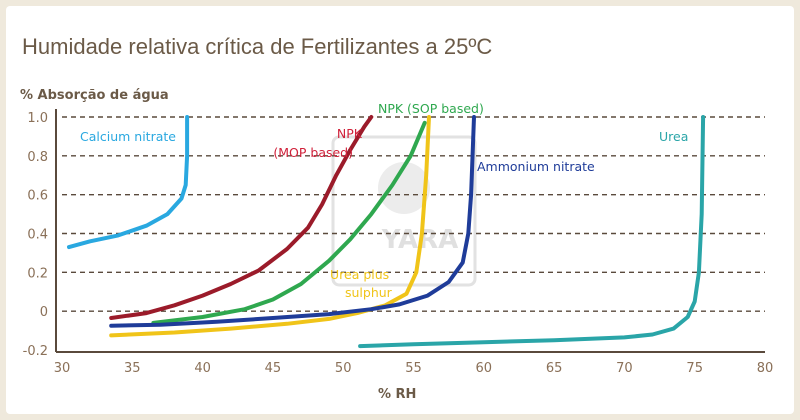 The width and height of the screenshot is (800, 420). What do you see at coordinates (94, 95) in the screenshot?
I see `y-axis-label: % Absorção de água` at bounding box center [94, 95].